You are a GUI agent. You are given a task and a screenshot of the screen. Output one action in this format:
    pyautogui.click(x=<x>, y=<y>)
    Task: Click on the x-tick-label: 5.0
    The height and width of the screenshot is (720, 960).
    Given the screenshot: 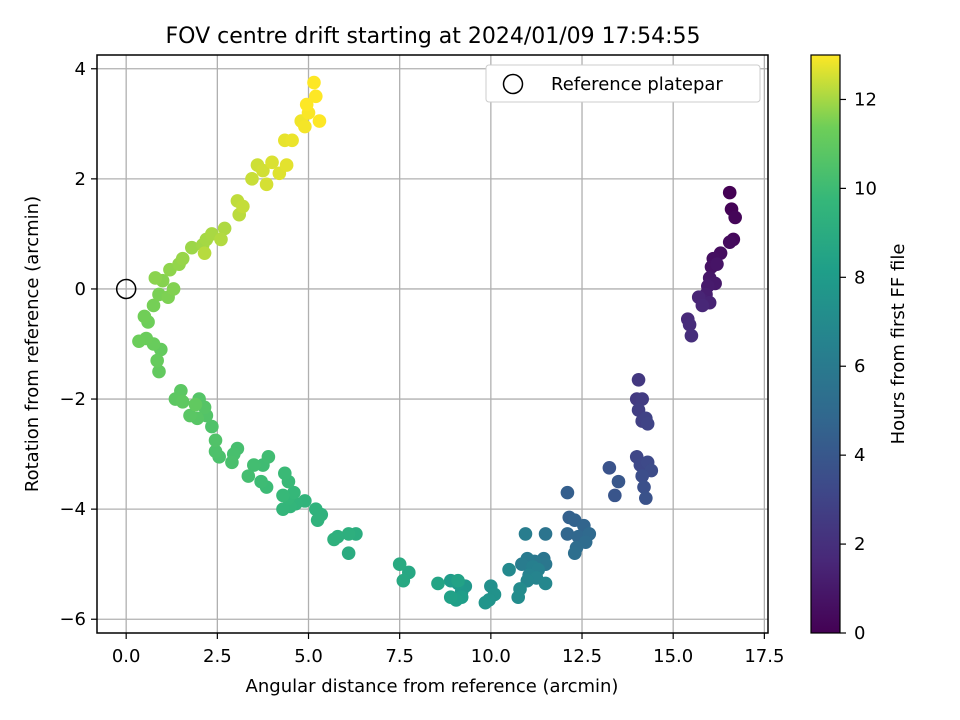 What is the action you would take?
    pyautogui.click(x=308, y=656)
    